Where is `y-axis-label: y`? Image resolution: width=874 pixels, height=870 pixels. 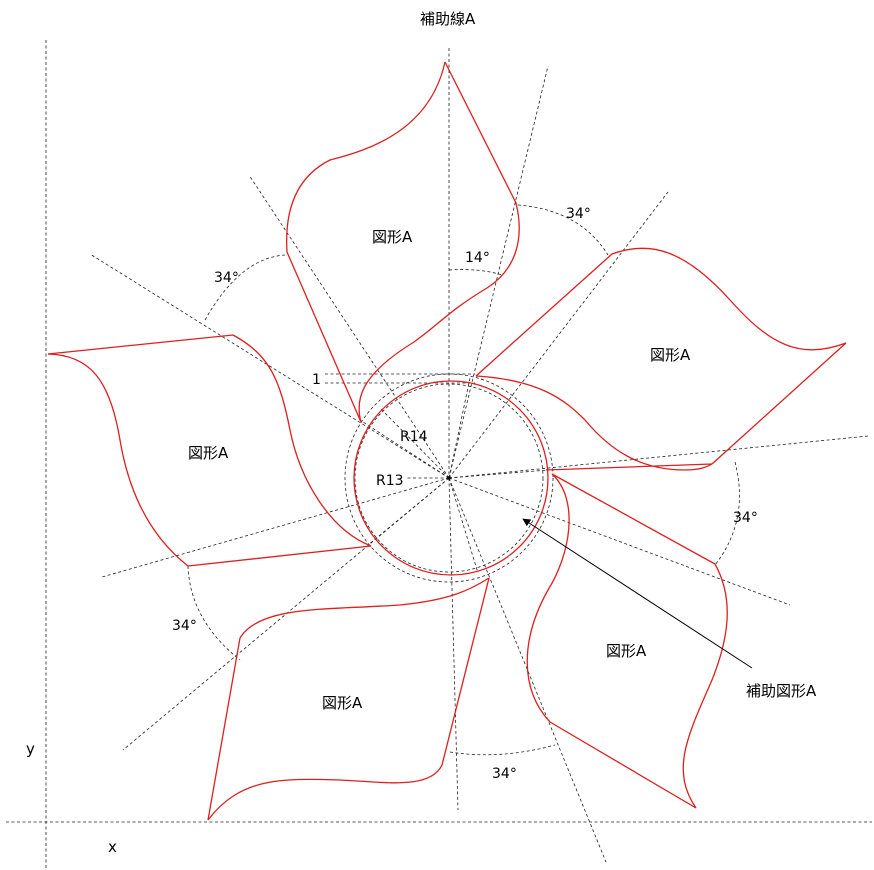
y-axis-label: y is located at coordinates (30, 749).